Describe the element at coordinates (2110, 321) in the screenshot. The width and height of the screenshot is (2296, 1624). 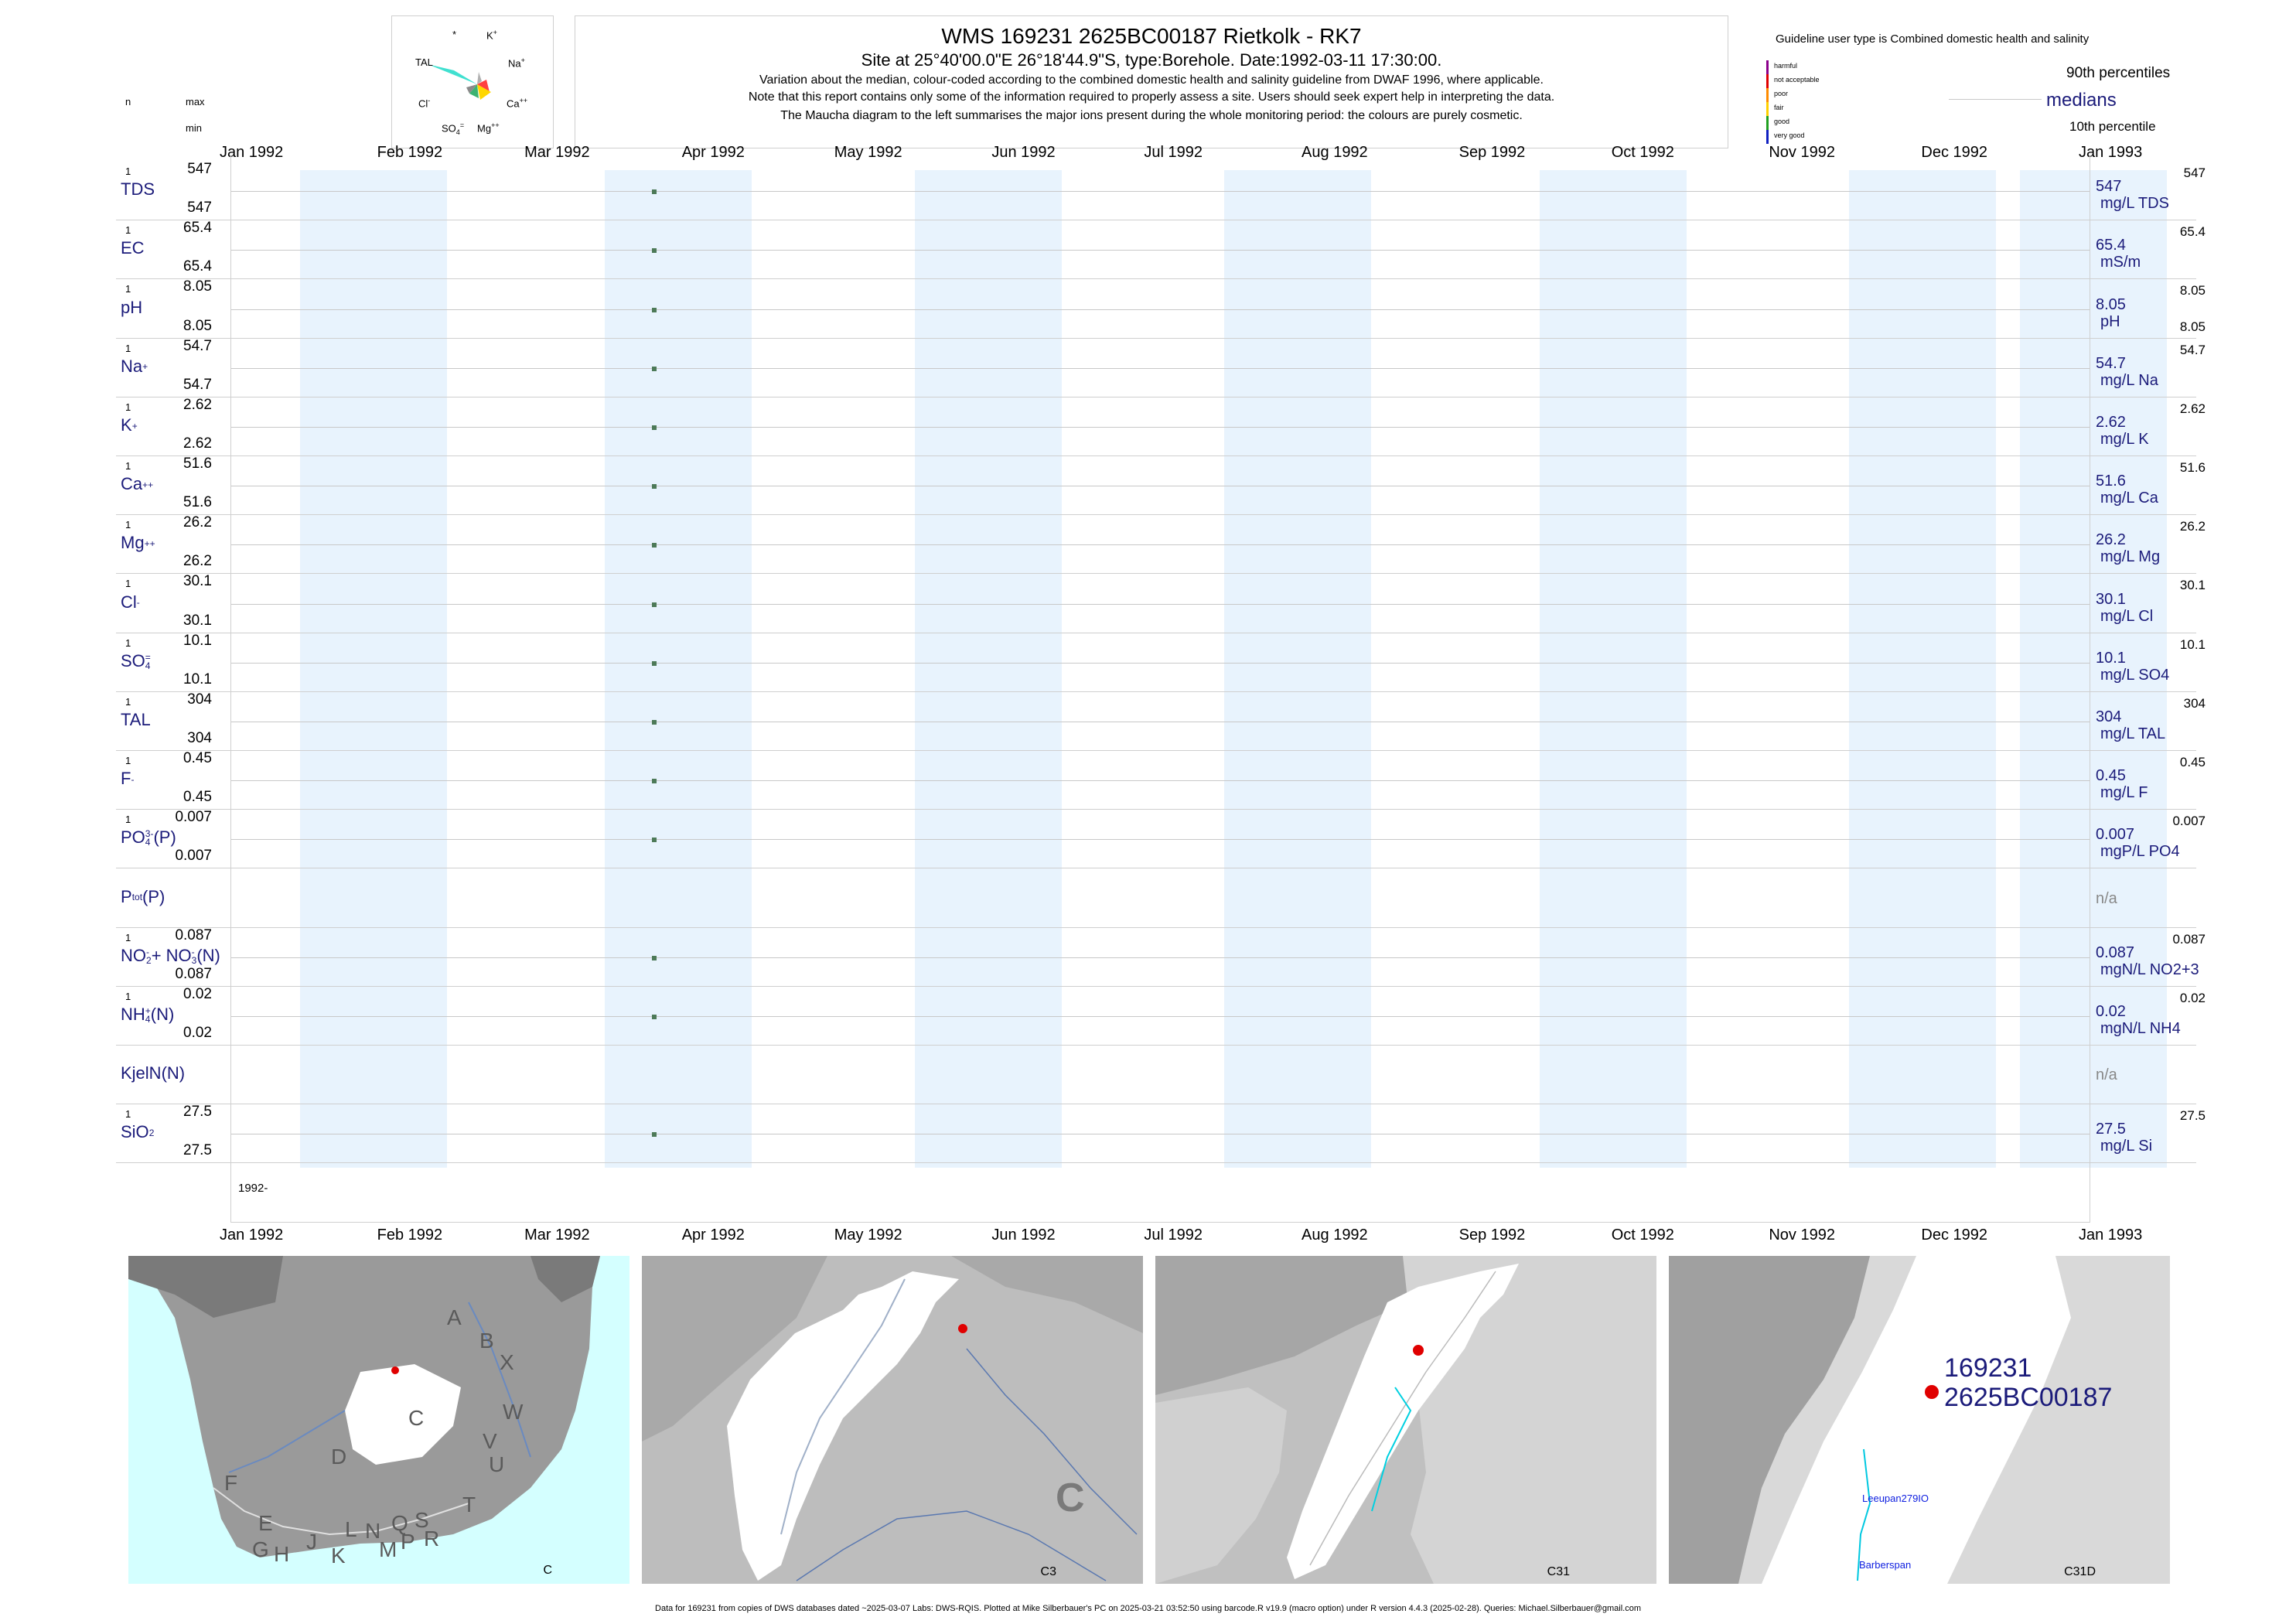
I see `median-unit: pH` at that location.